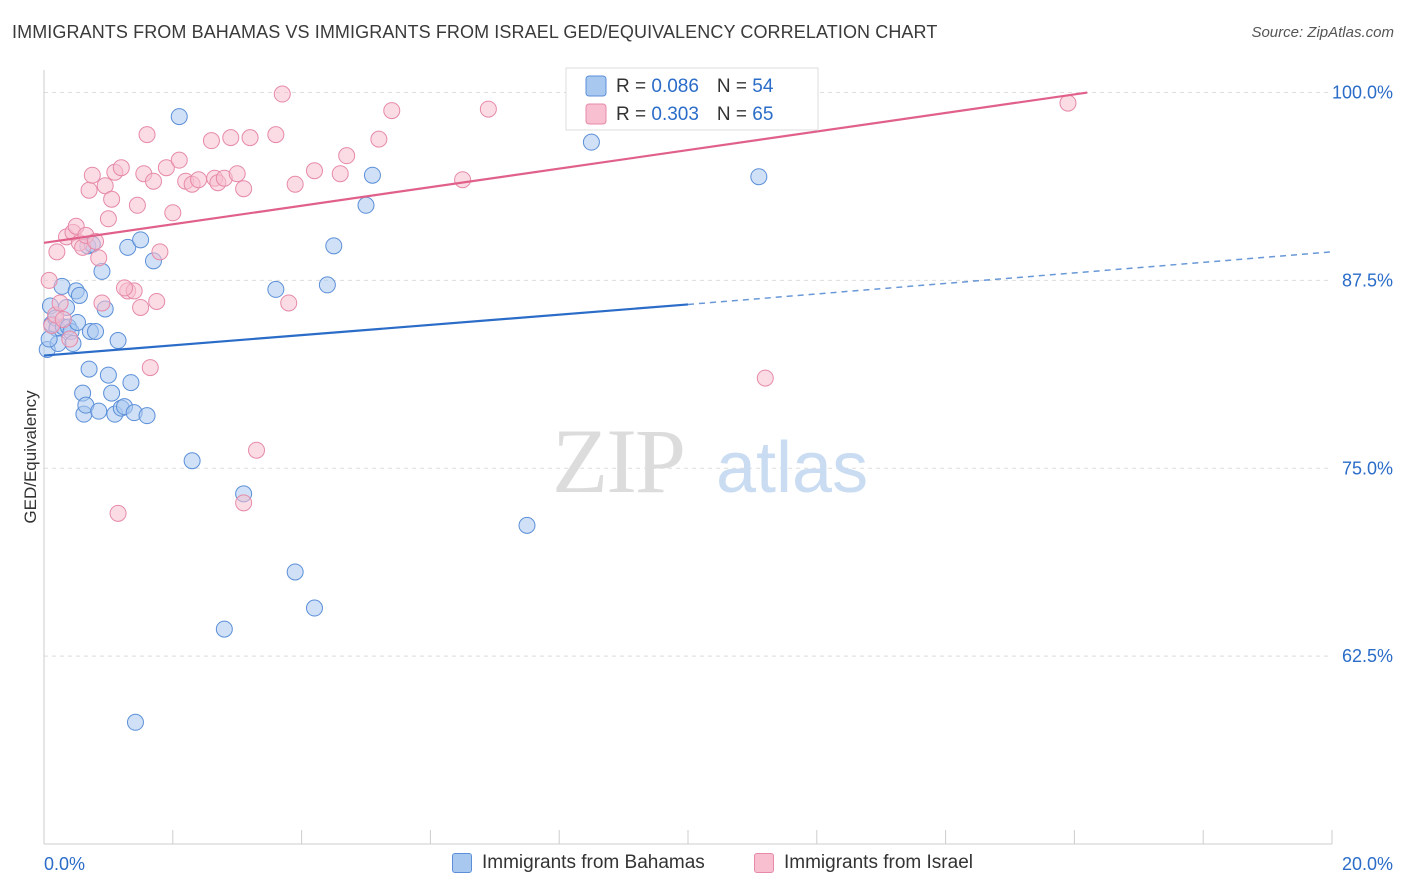 Image resolution: width=1406 pixels, height=892 pixels. I want to click on legend-item-israel: Immigrants from Israel, so click(863, 863).